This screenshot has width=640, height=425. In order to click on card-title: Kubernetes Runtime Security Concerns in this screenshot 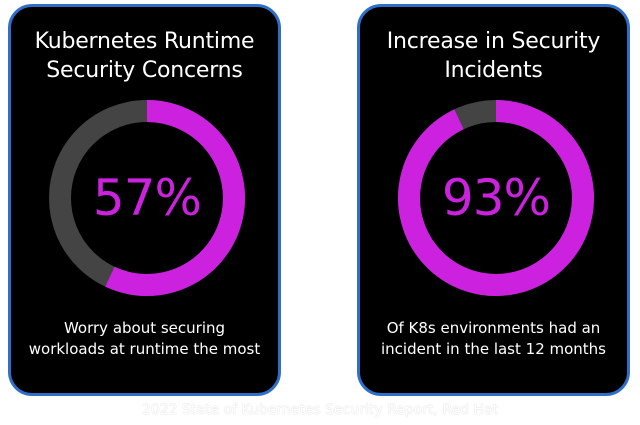, I will do `click(144, 56)`.